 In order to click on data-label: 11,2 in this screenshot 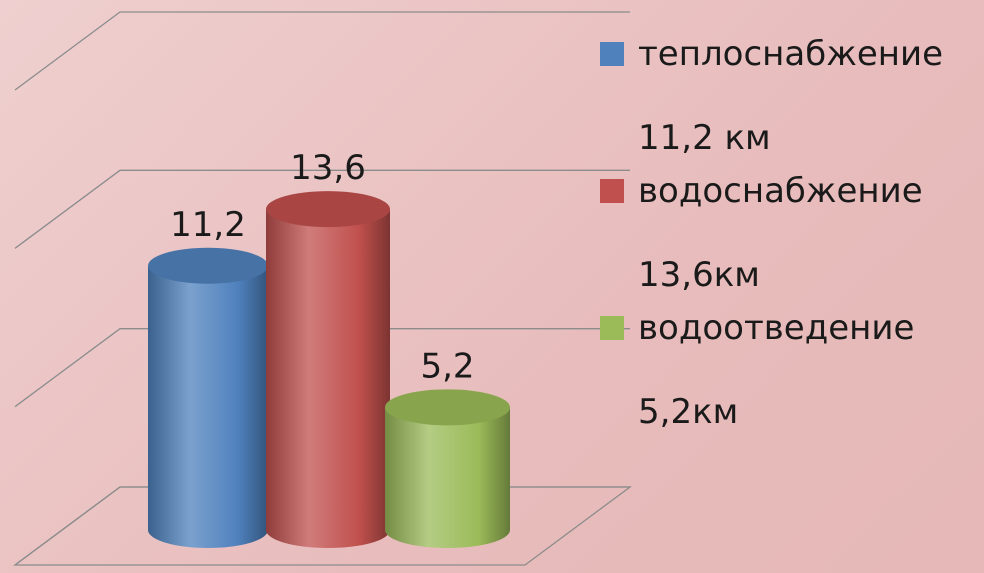, I will do `click(208, 225)`.